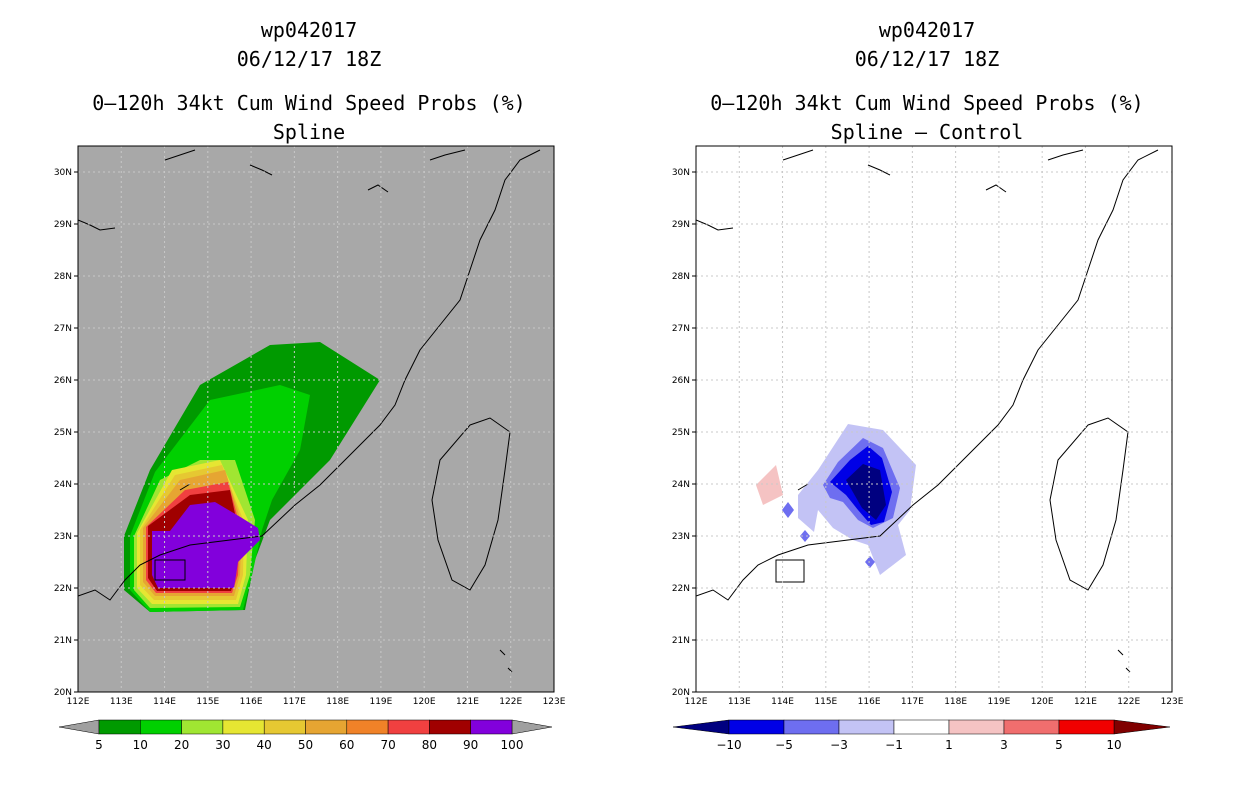  What do you see at coordinates (681, 693) in the screenshot?
I see `lat-tick-label: 20N` at bounding box center [681, 693].